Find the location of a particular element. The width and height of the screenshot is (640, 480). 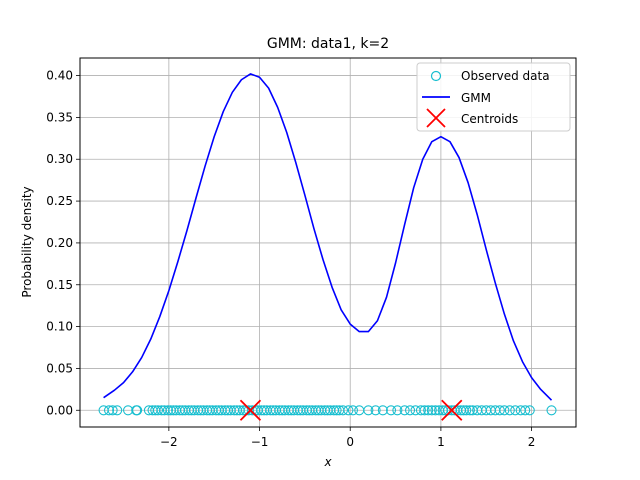

centroids-series is located at coordinates (351, 410).